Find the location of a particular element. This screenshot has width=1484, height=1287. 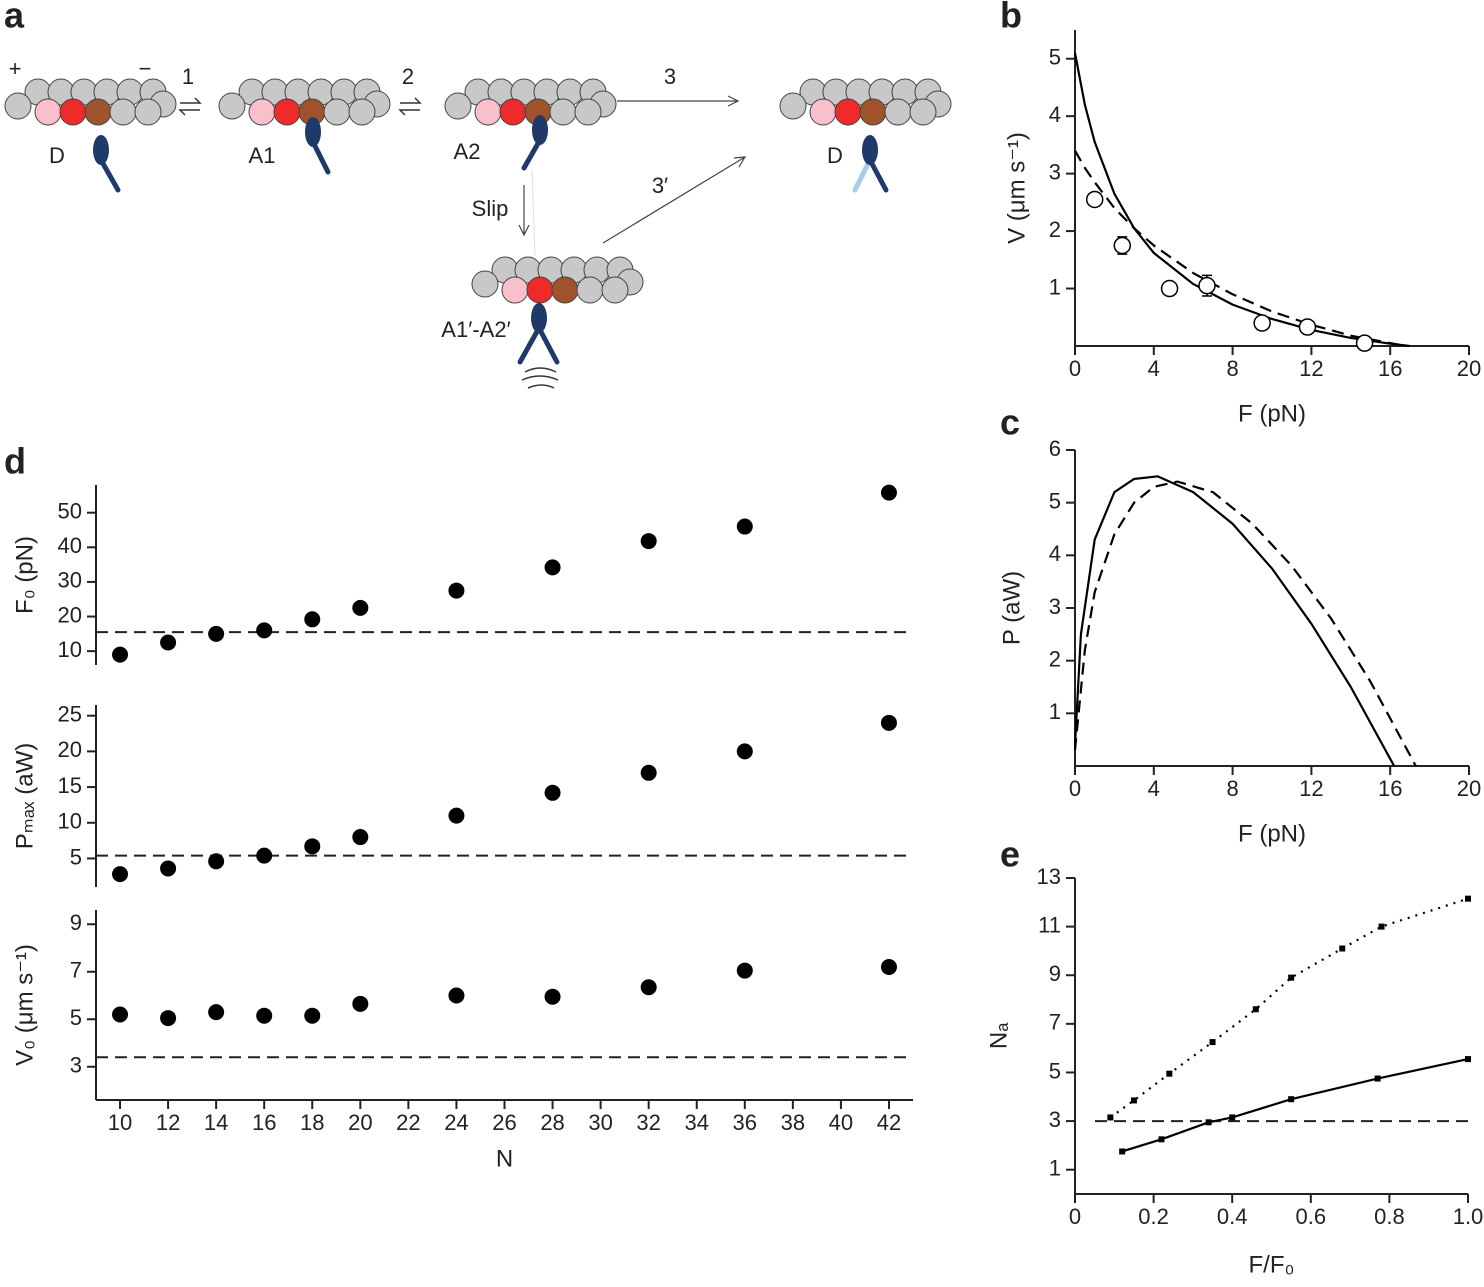

equilibrium-arrow is located at coordinates (410, 106).